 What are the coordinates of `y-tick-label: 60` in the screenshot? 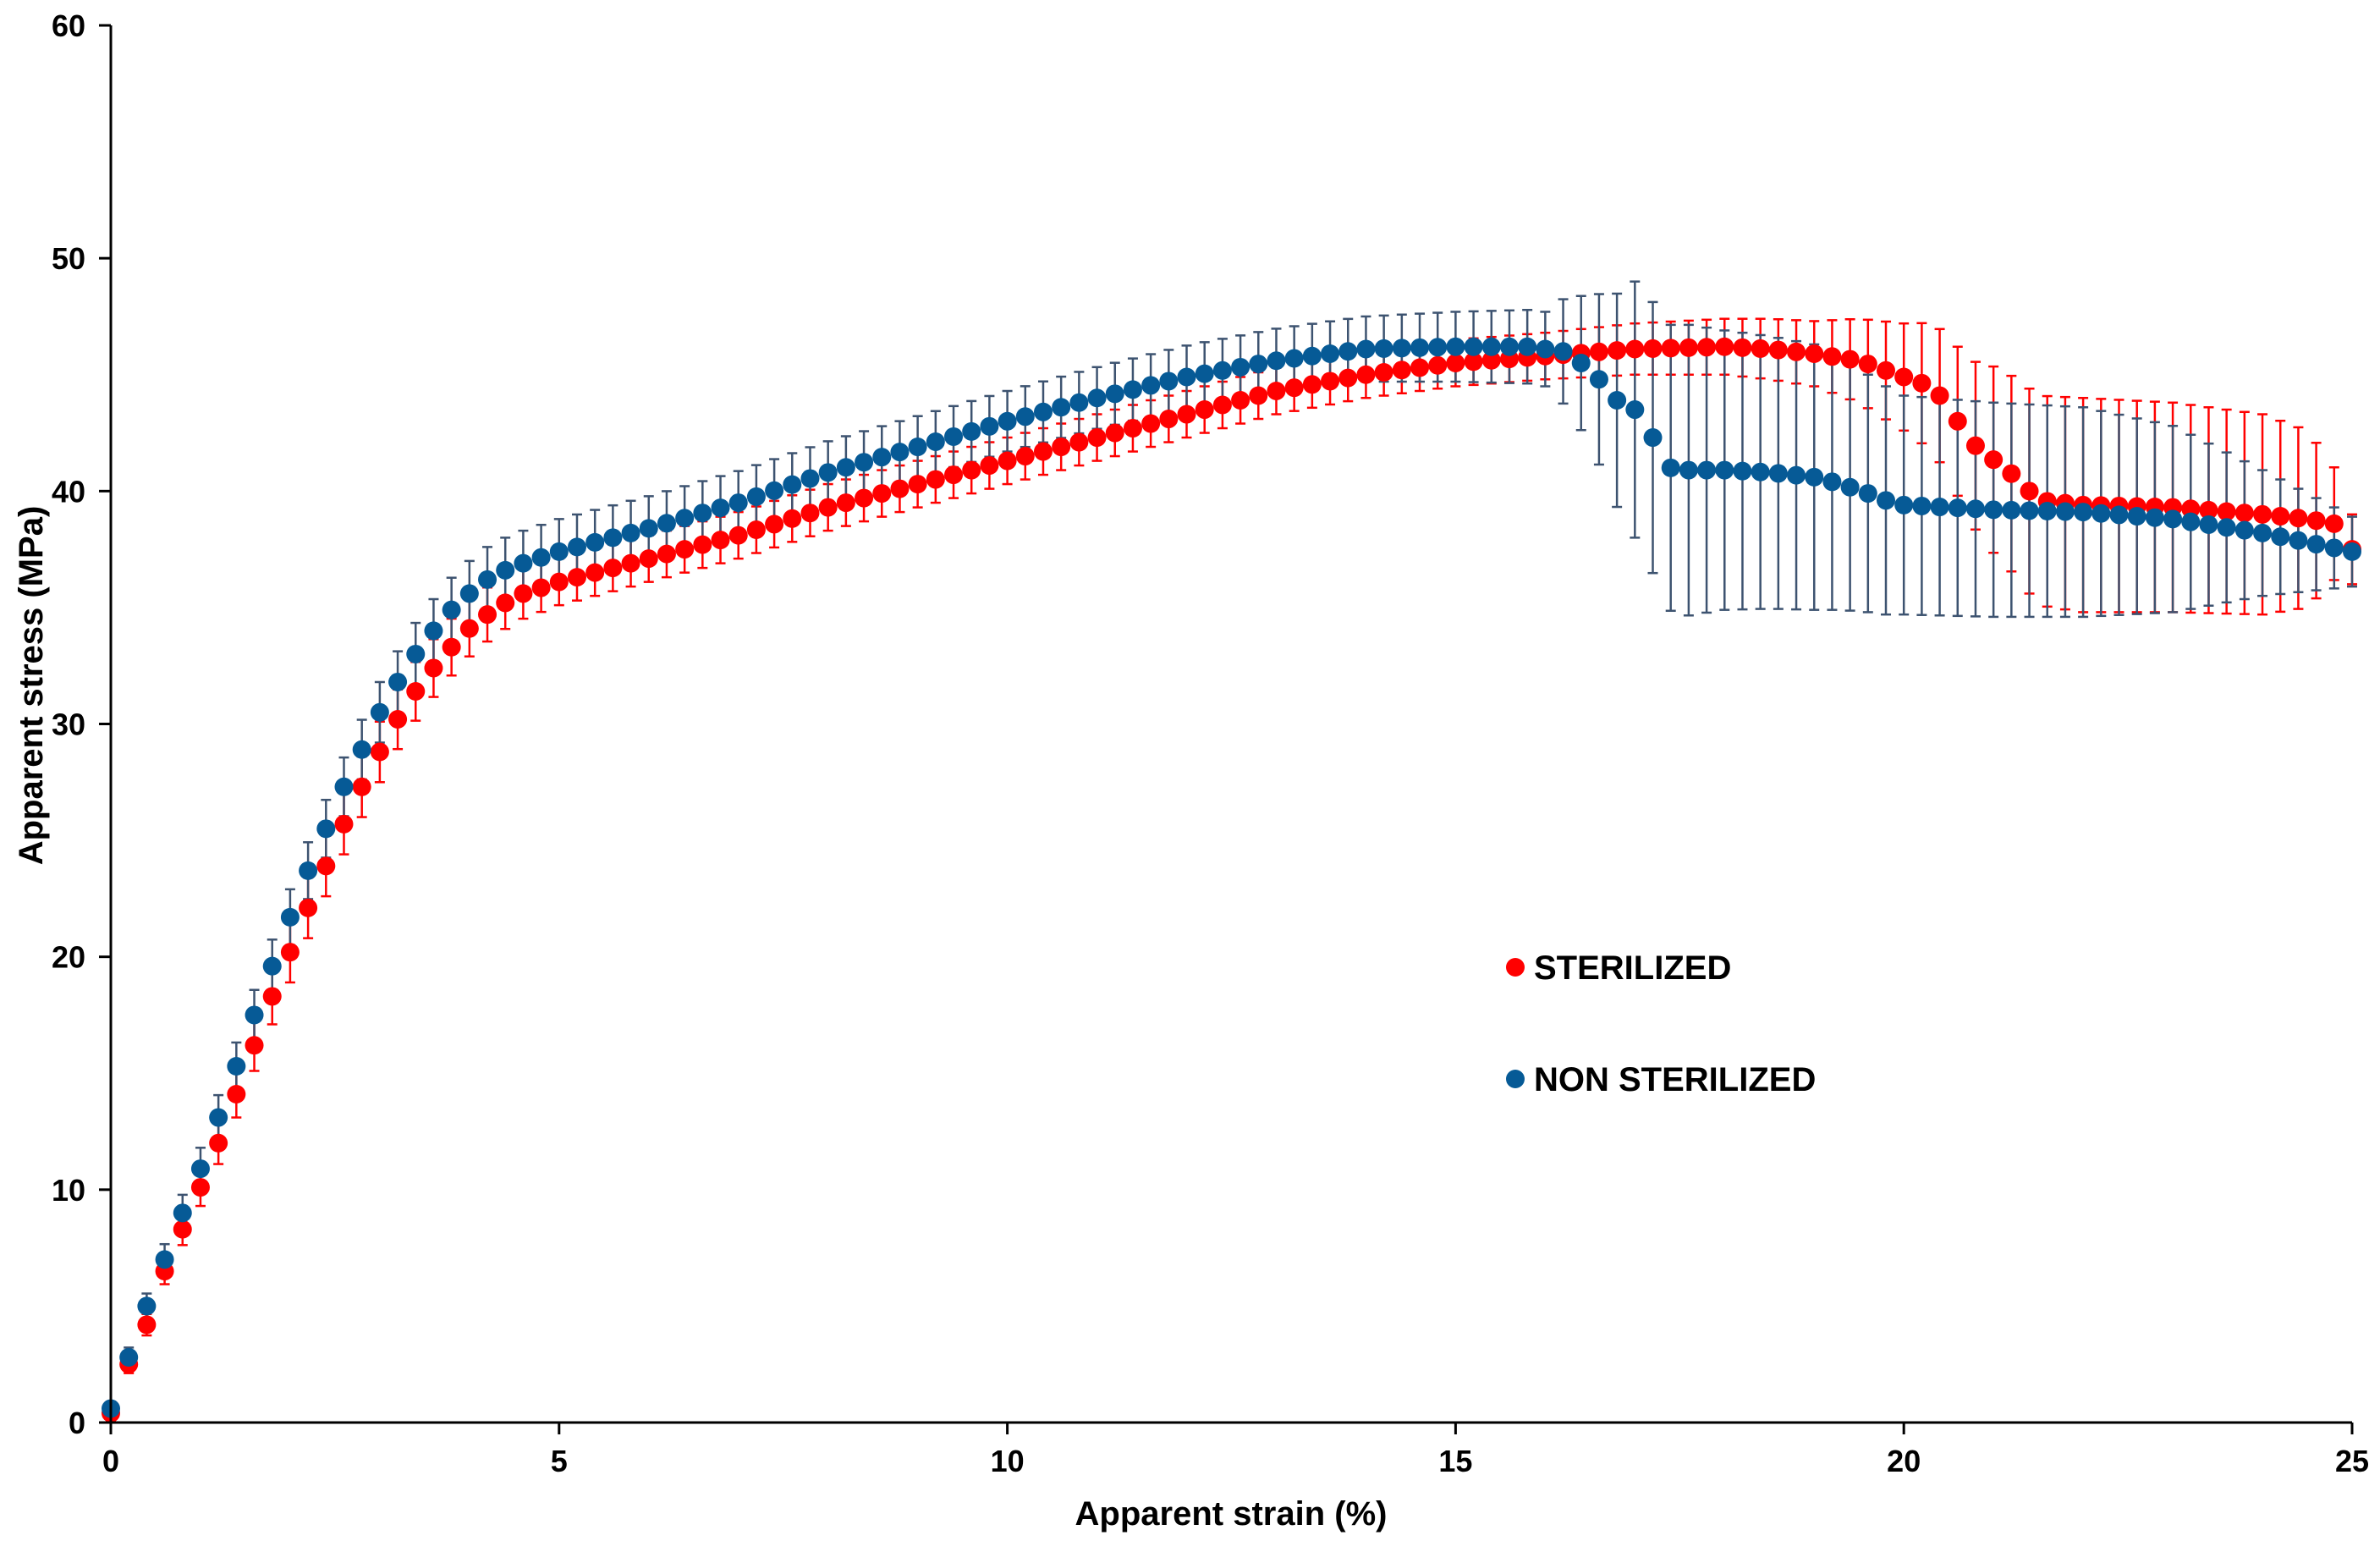 It's located at (68, 25).